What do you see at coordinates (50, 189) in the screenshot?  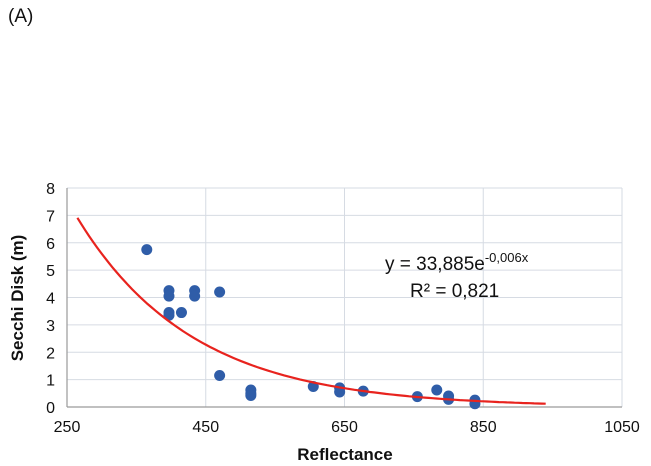 I see `y-tick-label: 8` at bounding box center [50, 189].